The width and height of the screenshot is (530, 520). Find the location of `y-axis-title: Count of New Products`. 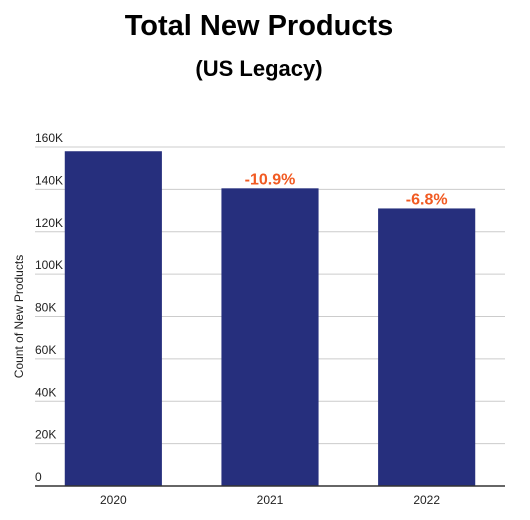

y-axis-title: Count of New Products is located at coordinates (19, 316).